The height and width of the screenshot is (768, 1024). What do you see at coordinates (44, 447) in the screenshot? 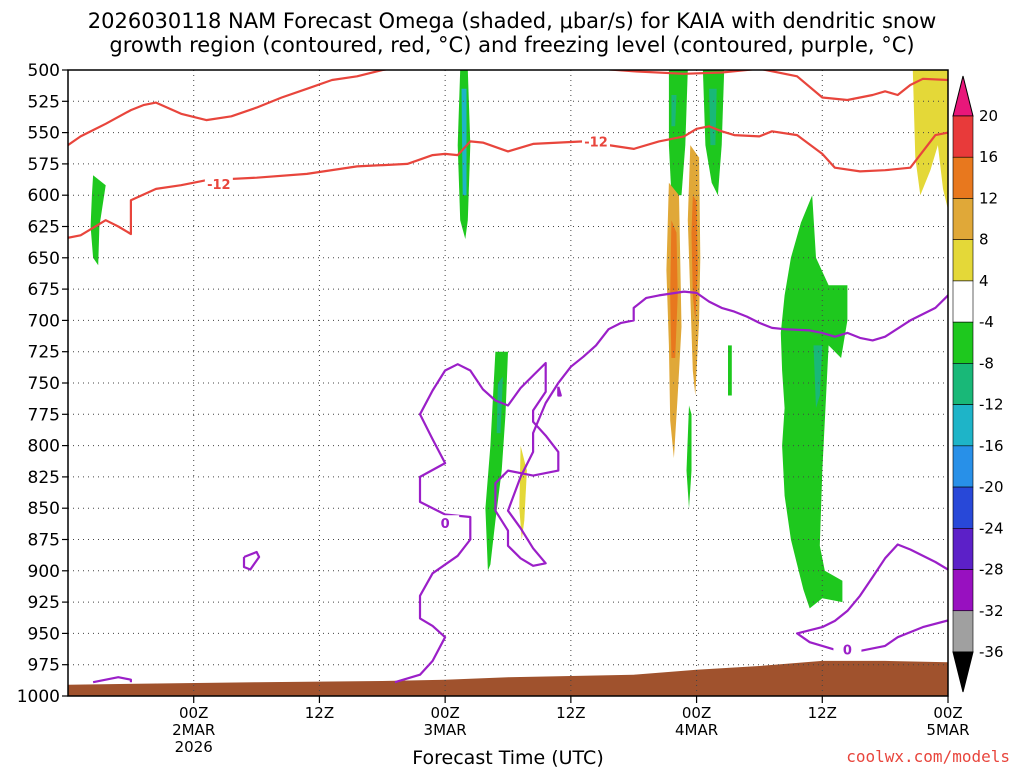
I see `y-tick-label-800: 800` at bounding box center [44, 447].